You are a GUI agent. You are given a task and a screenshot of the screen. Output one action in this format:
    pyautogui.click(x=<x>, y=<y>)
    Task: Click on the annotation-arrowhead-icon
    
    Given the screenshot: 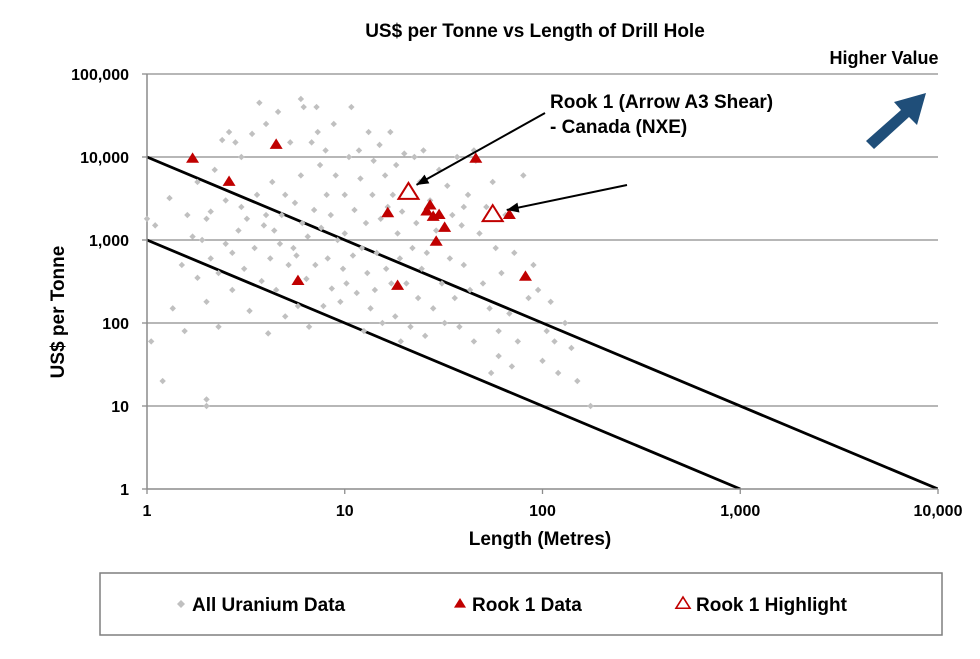 What is the action you would take?
    pyautogui.click(x=423, y=179)
    